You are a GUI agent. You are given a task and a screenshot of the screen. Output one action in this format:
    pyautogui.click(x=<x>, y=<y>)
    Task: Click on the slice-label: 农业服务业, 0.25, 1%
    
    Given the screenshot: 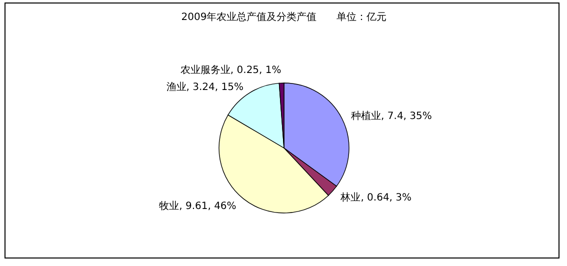 What is the action you would take?
    pyautogui.click(x=231, y=70)
    